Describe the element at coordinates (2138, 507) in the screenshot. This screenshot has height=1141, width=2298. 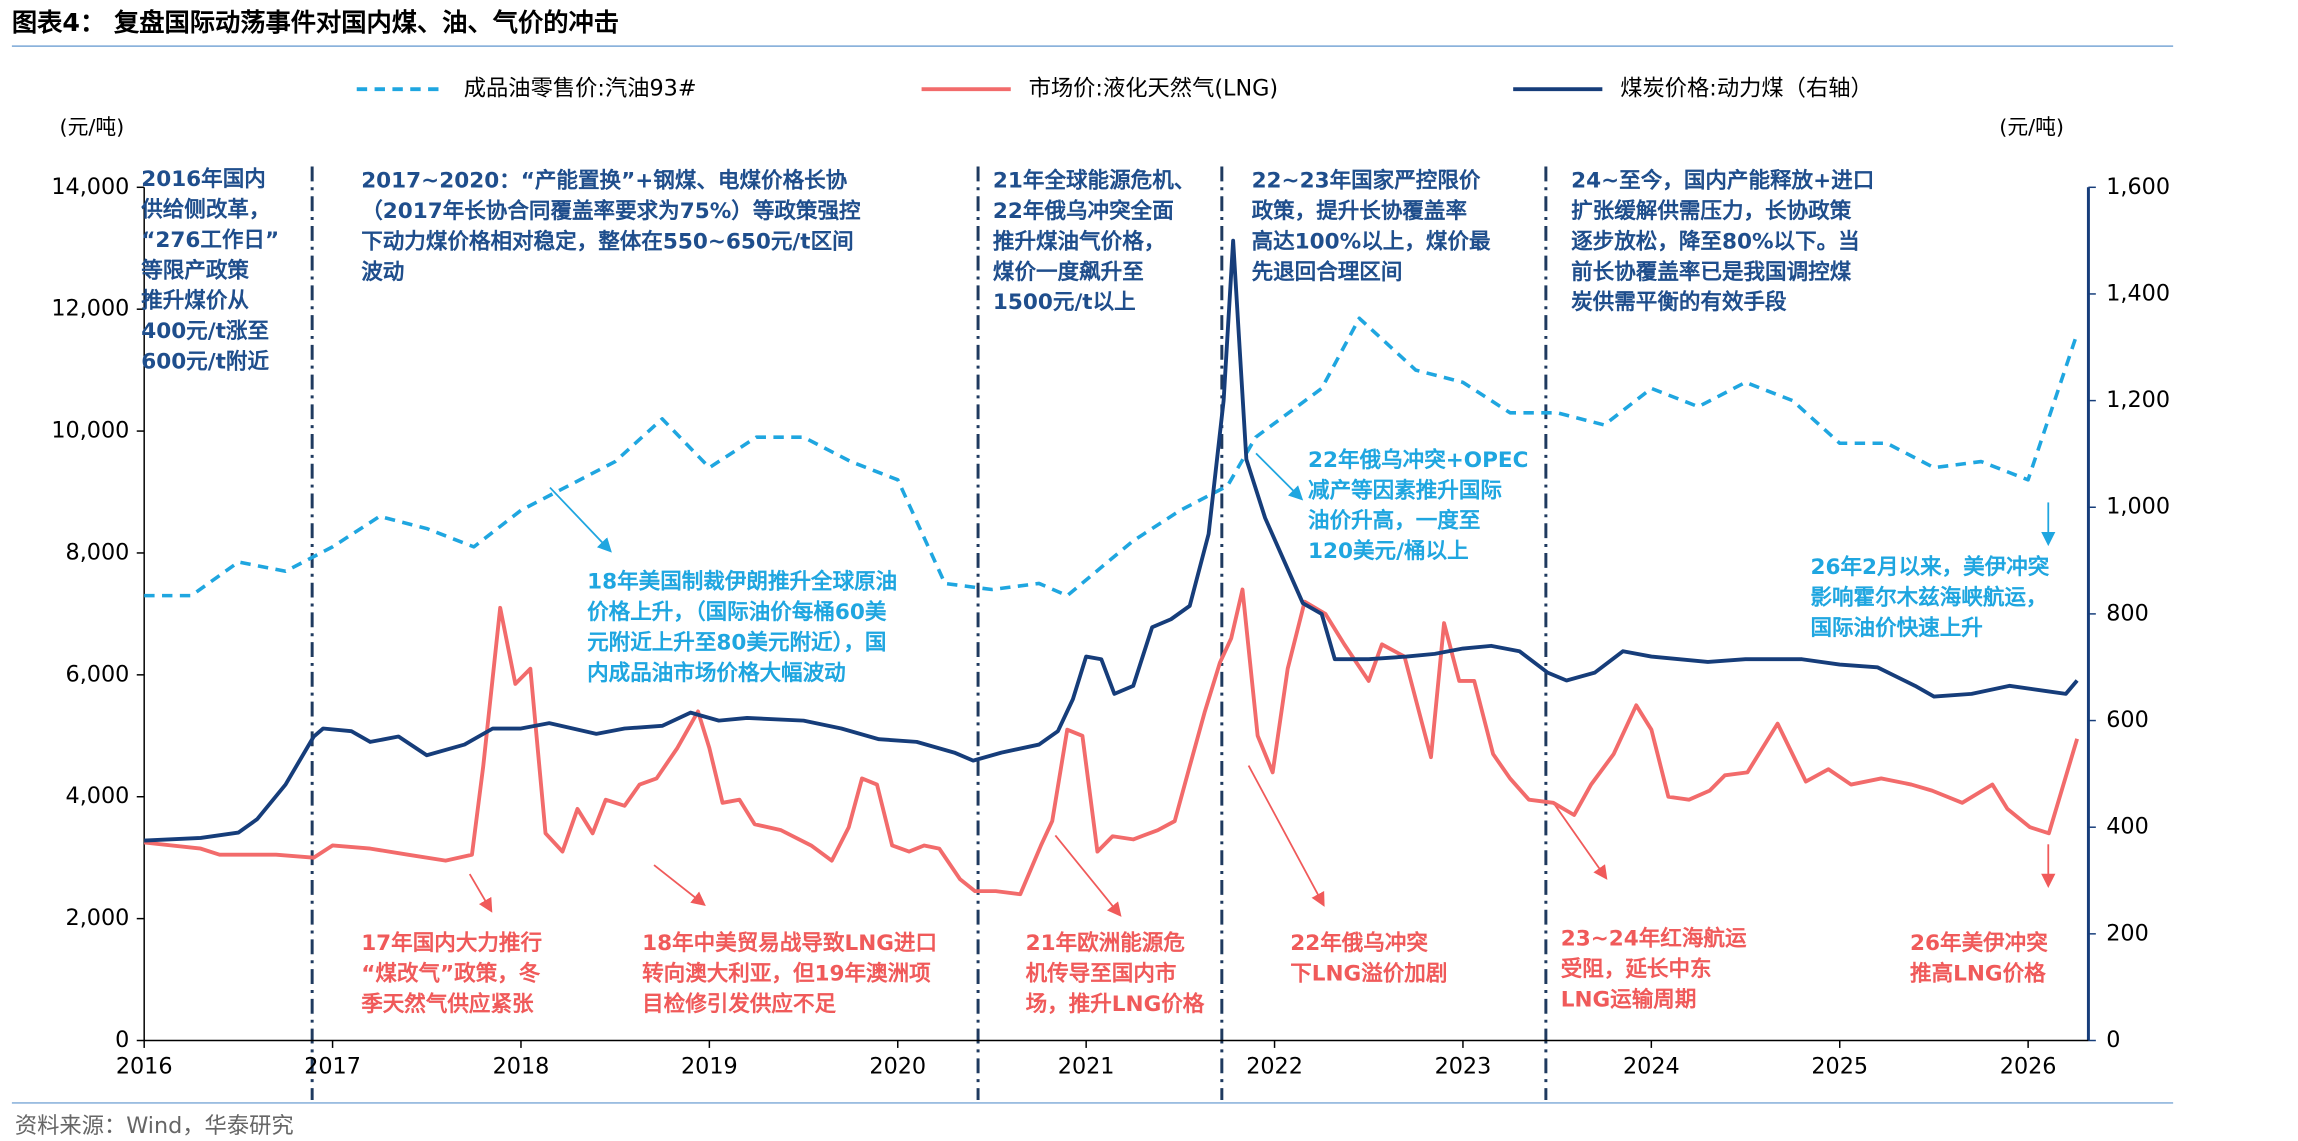
I see `y2-tick-label: 1,000` at that location.